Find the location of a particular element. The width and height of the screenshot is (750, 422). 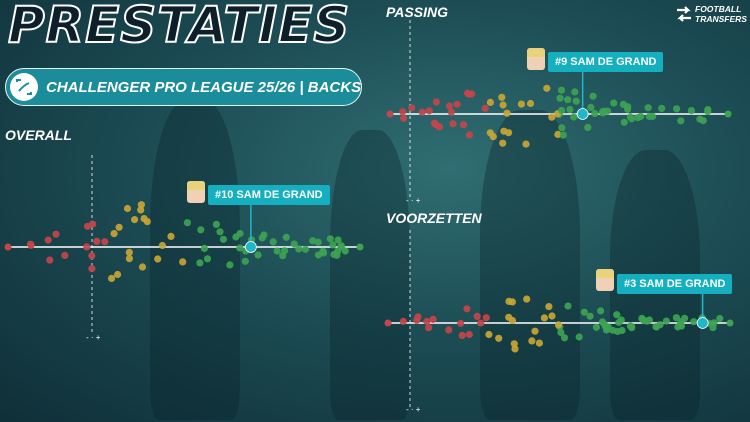

scale-marker-voorzetten: - · + is located at coordinates (413, 409).